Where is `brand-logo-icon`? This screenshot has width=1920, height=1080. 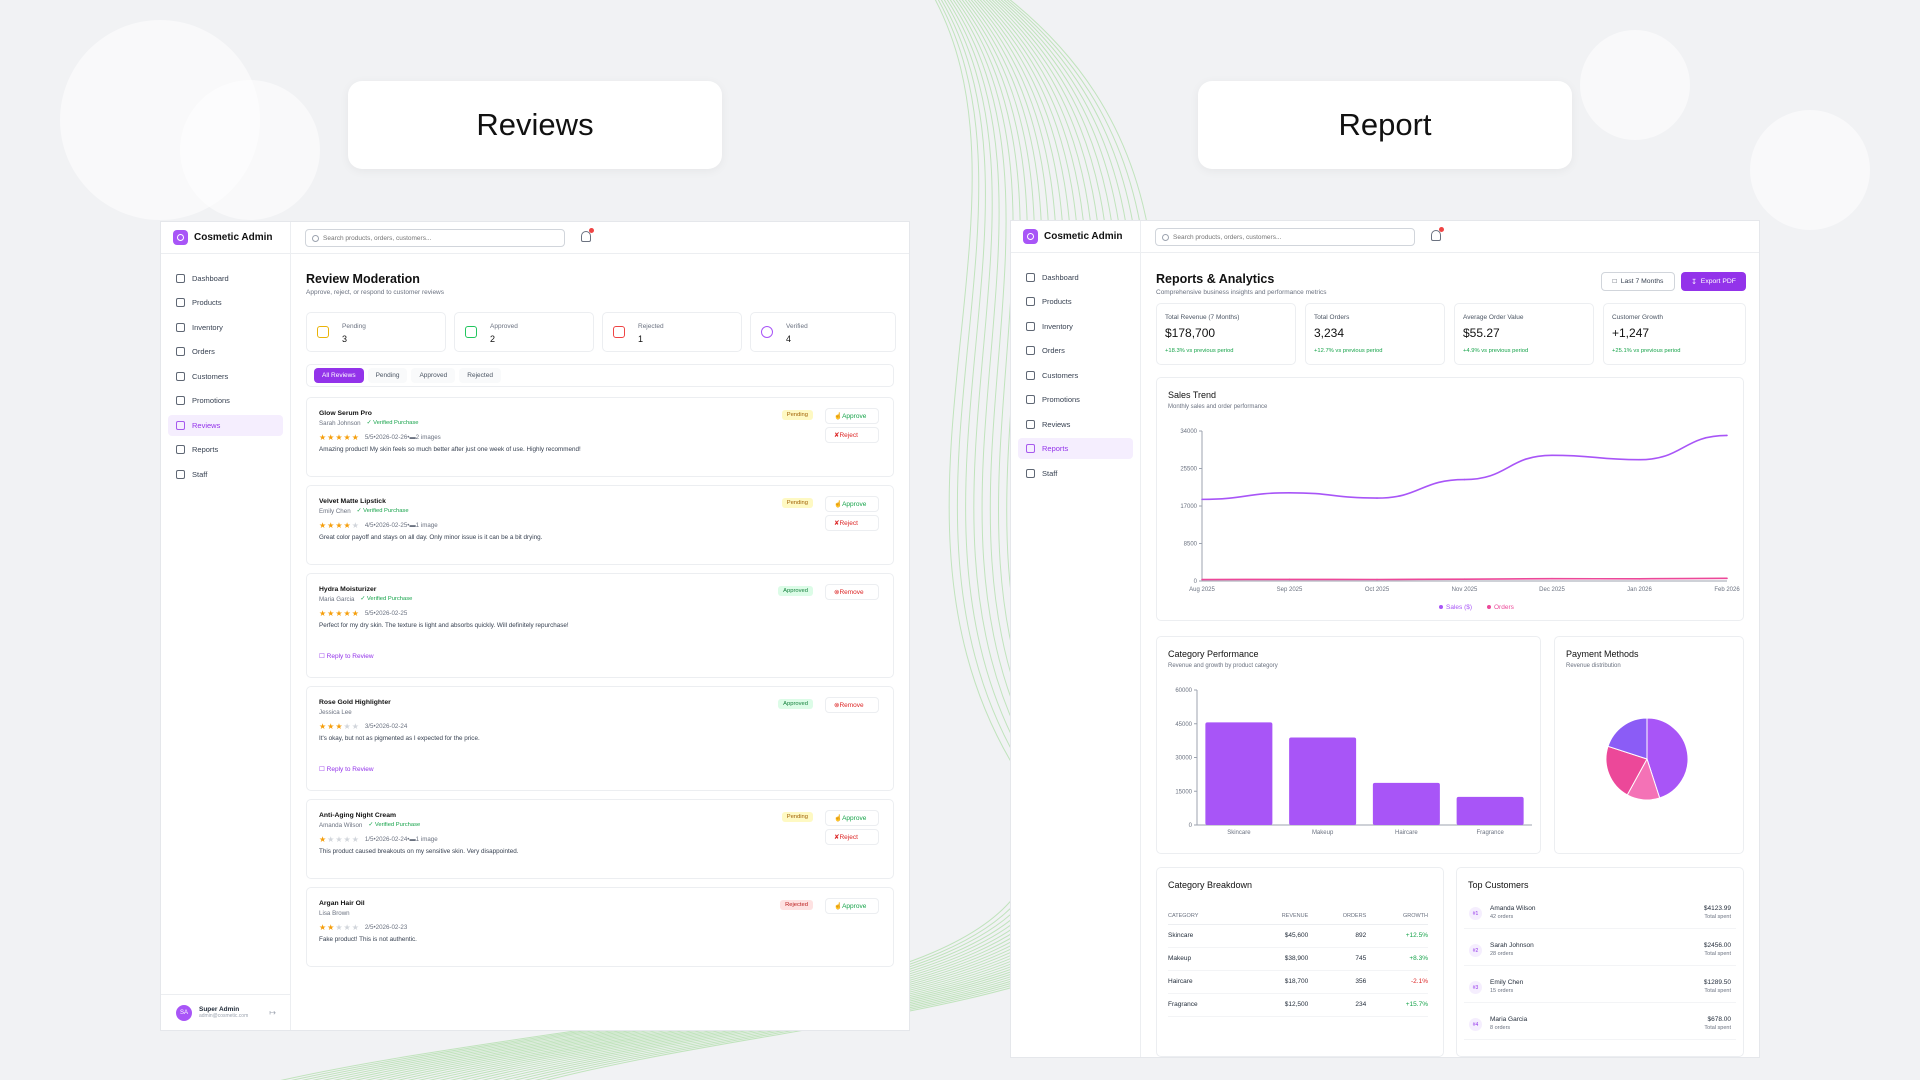 brand-logo-icon is located at coordinates (180, 237).